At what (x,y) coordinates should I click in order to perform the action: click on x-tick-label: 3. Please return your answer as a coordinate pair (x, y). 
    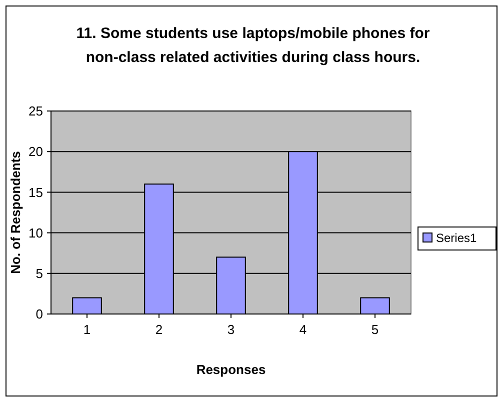
    Looking at the image, I should click on (231, 329).